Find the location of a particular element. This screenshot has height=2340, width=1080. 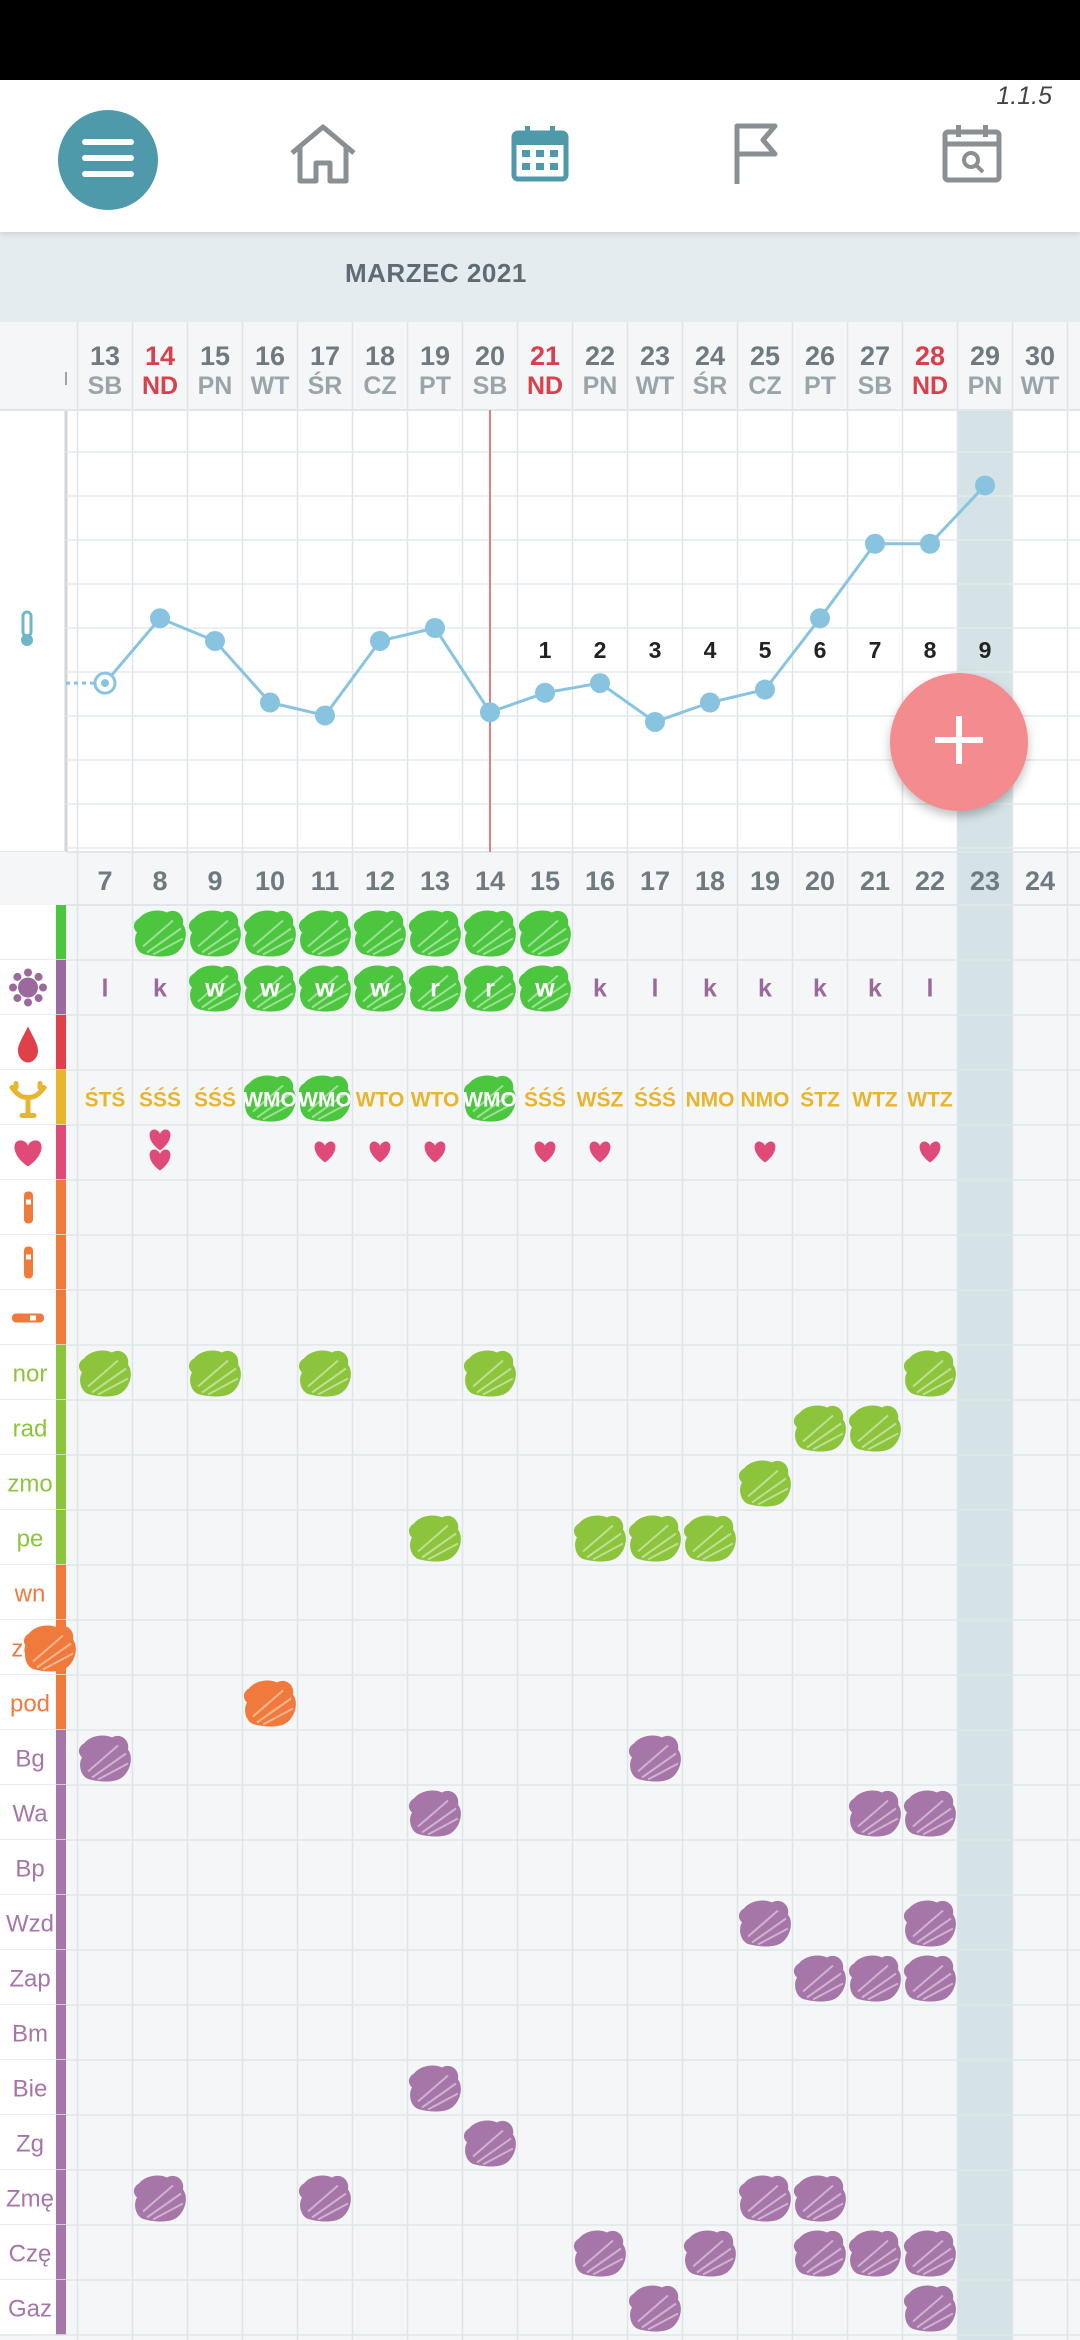

calendar-search-button is located at coordinates (972, 156).